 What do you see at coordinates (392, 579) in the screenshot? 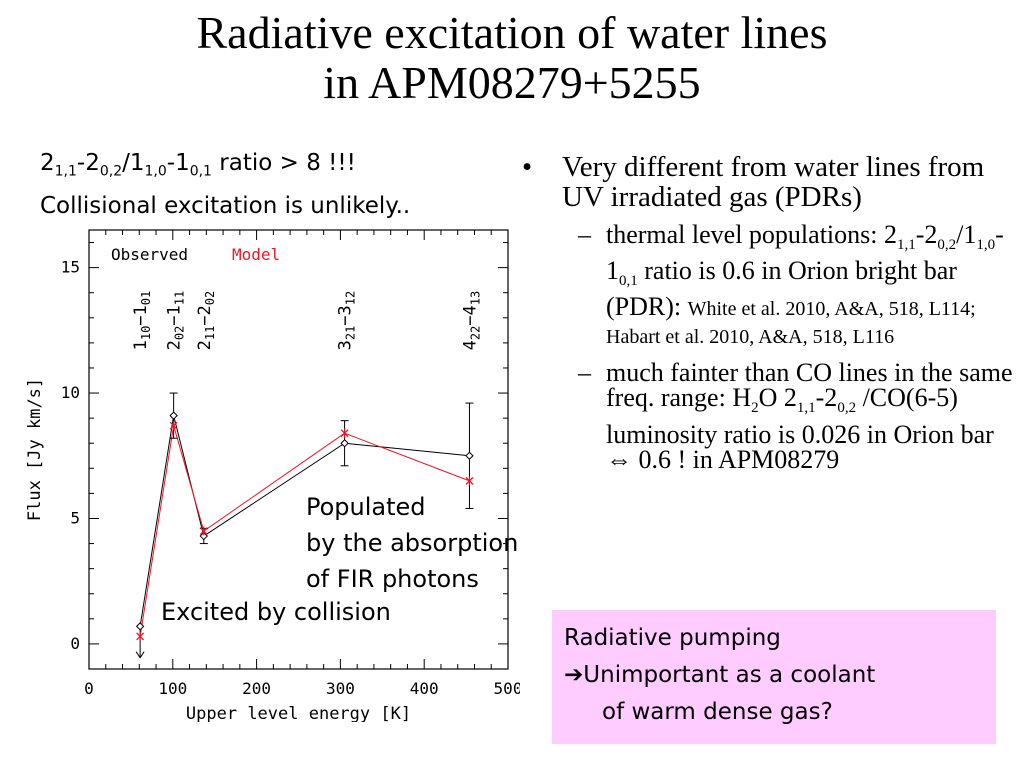
I see `annotation-line: of FIR photons` at bounding box center [392, 579].